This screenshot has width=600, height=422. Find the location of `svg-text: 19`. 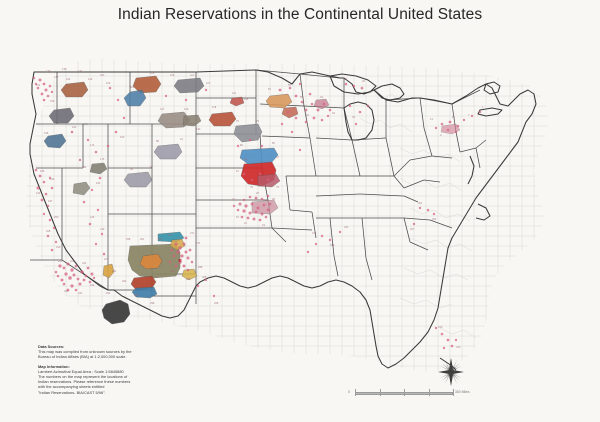

svg-text: 19 is located at coordinates (263, 225).